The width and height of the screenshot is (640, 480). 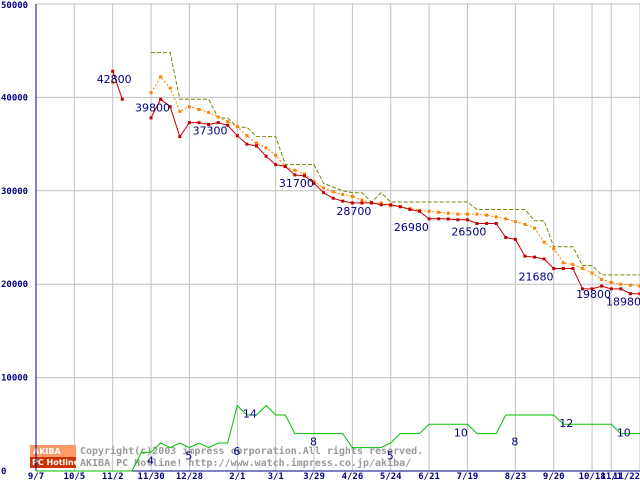 What do you see at coordinates (536, 277) in the screenshot?
I see `price-label: 21680` at bounding box center [536, 277].